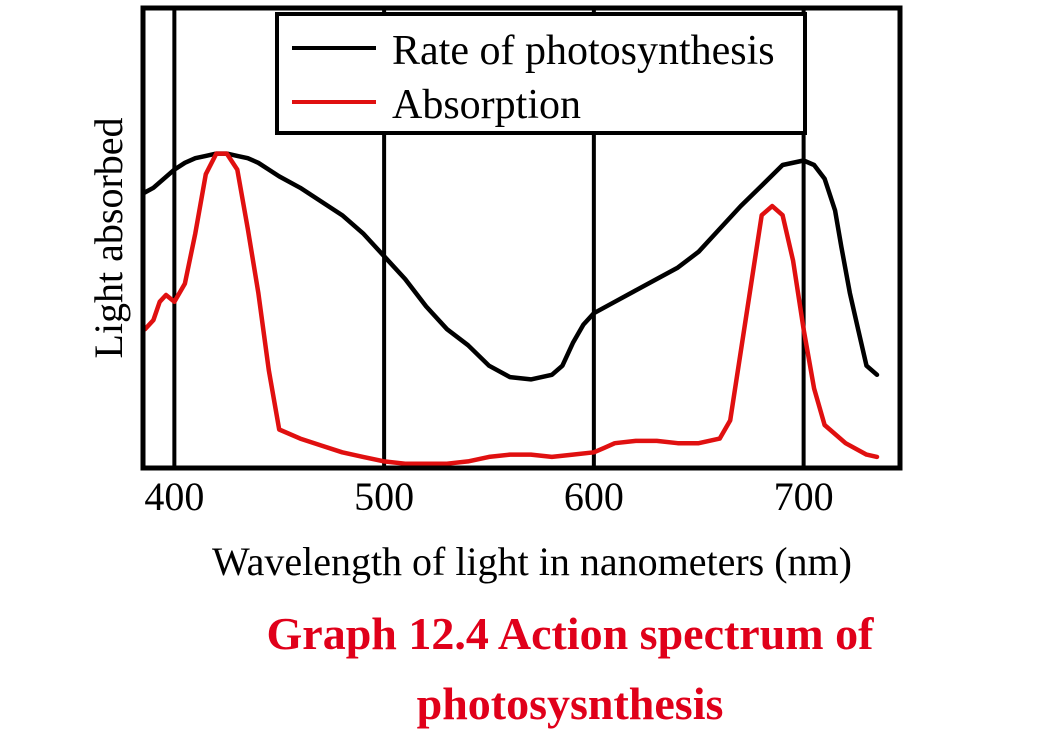 The width and height of the screenshot is (1050, 750). Describe the element at coordinates (174, 496) in the screenshot. I see `x-tick-label-400: 400` at that location.